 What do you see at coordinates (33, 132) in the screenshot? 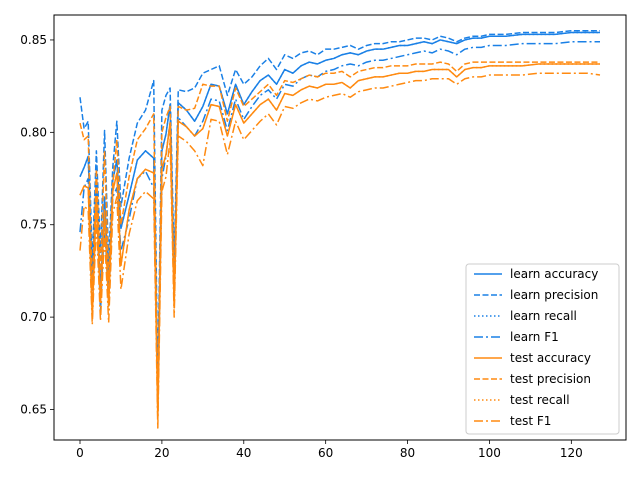
I see `y-tick-label: 0.80` at bounding box center [33, 132].